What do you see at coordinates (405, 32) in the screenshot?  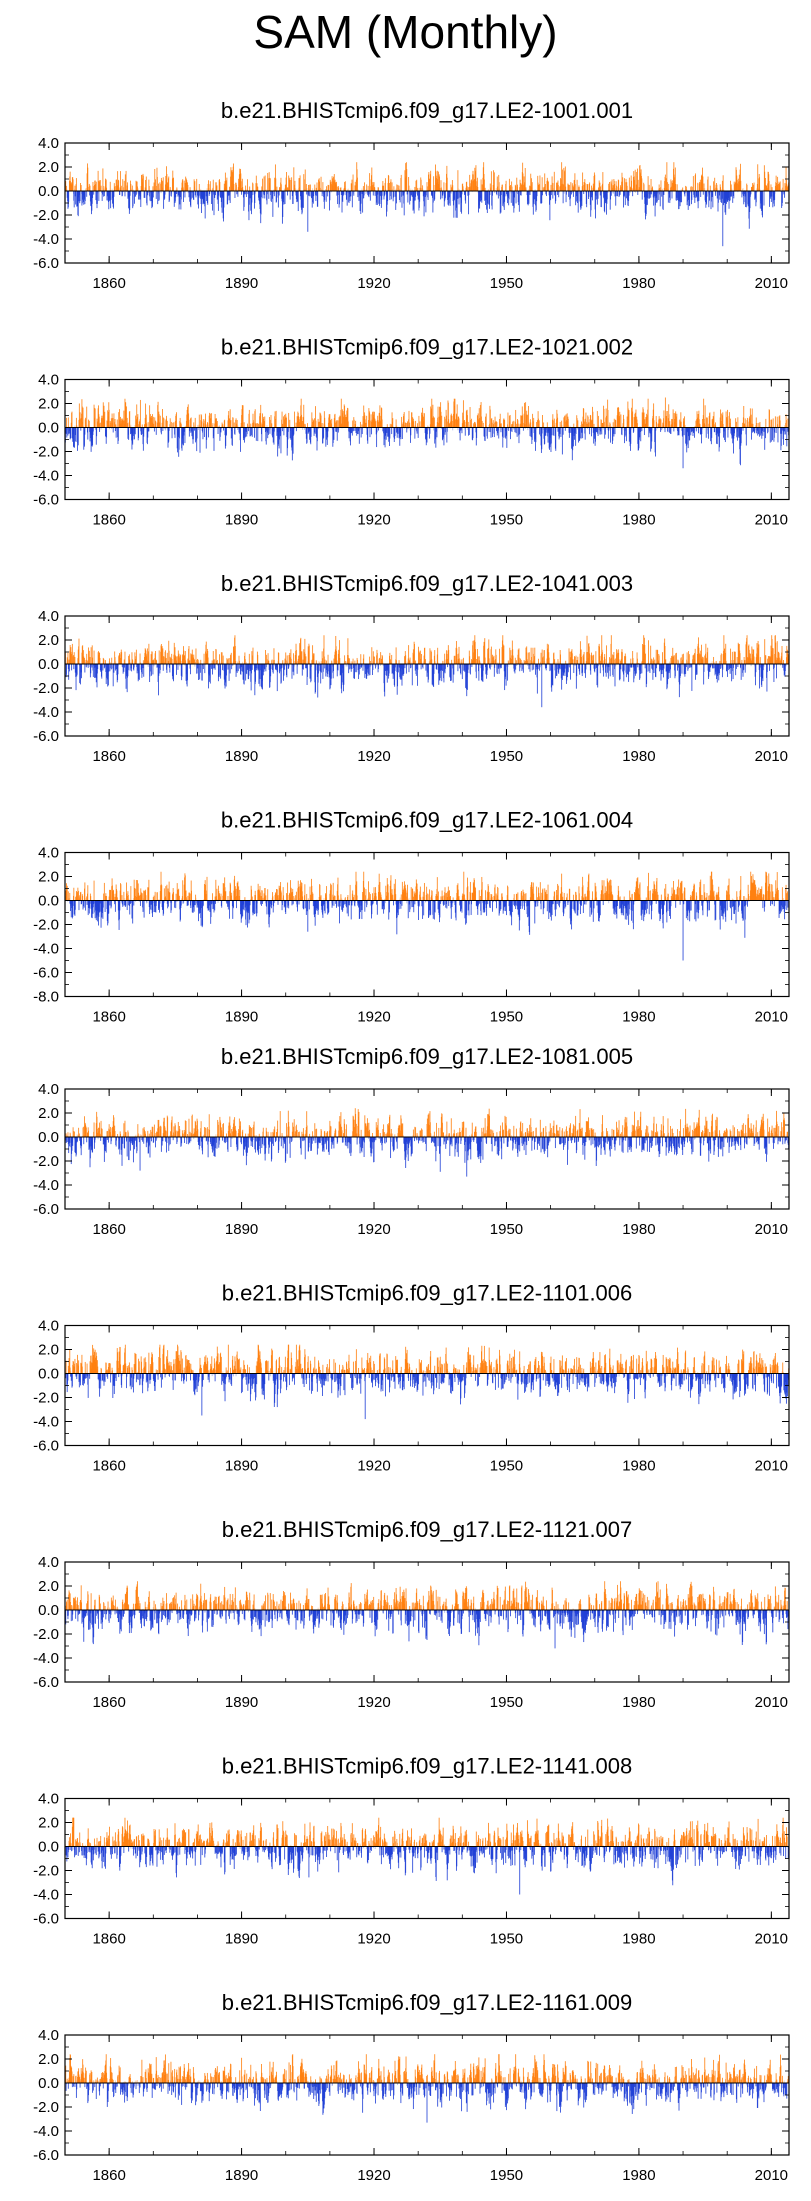 I see `page-title: SAM (Monthly)` at bounding box center [405, 32].